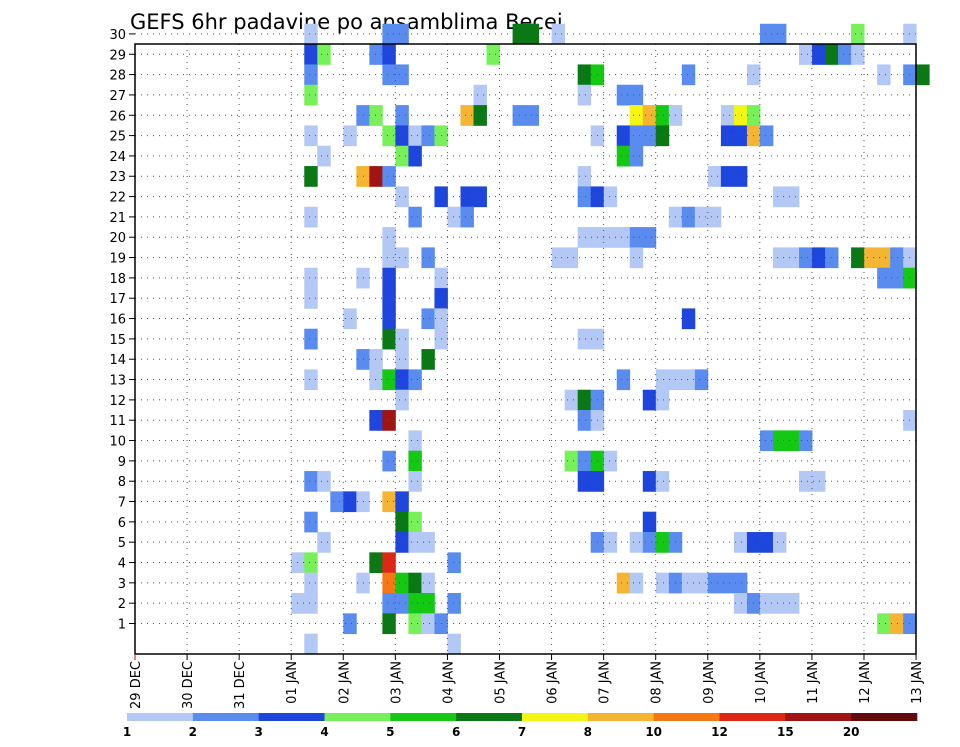 The height and width of the screenshot is (747, 960). I want to click on y-tick-label: 10, so click(117, 442).